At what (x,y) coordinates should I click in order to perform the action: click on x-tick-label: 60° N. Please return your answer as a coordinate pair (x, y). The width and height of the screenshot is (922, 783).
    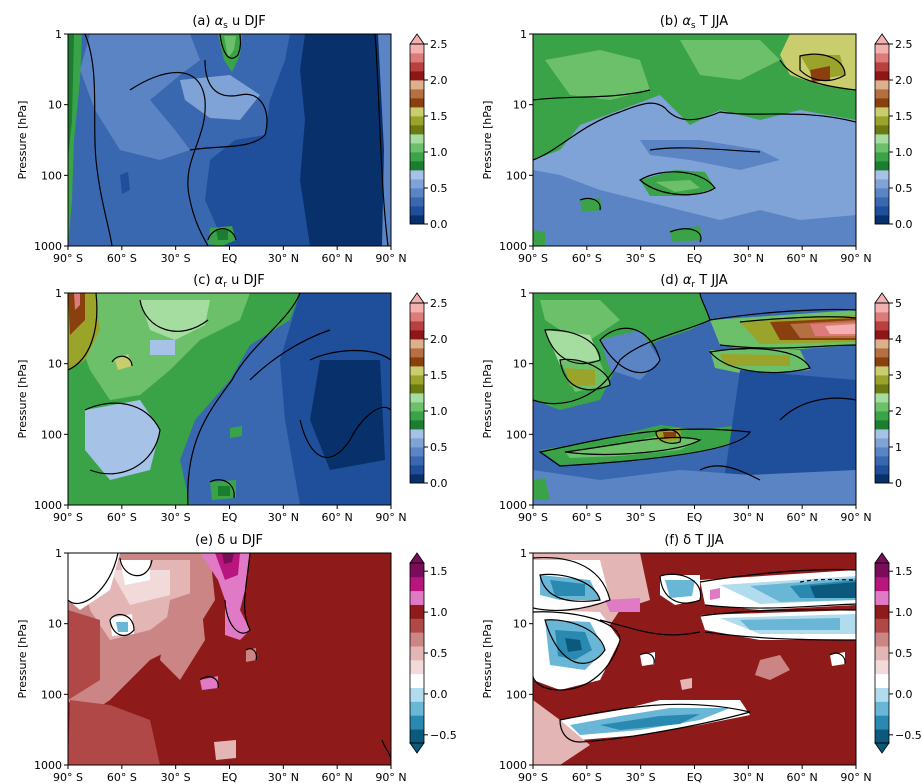
    Looking at the image, I should click on (802, 777).